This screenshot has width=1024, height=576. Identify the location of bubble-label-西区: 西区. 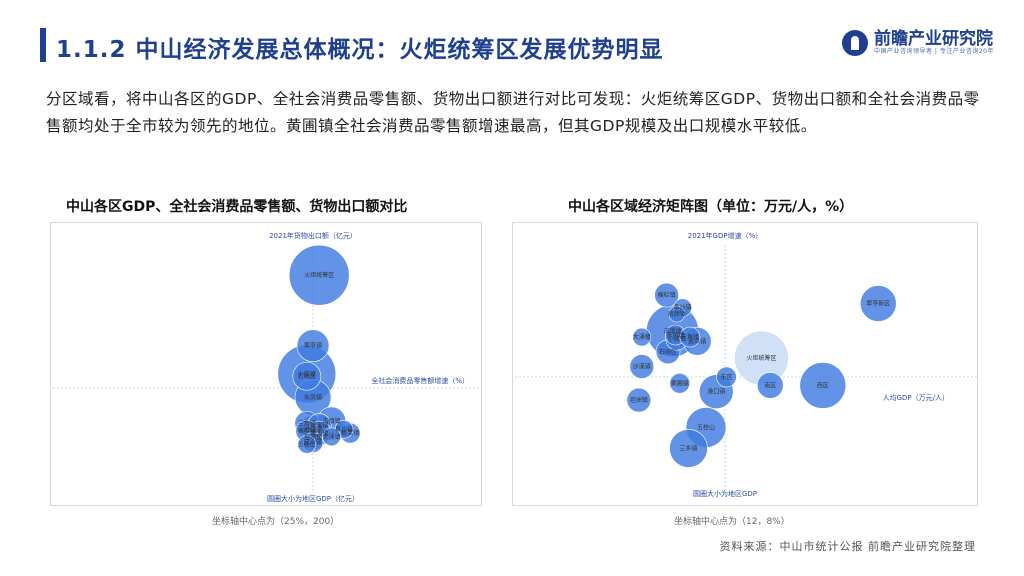
(823, 385).